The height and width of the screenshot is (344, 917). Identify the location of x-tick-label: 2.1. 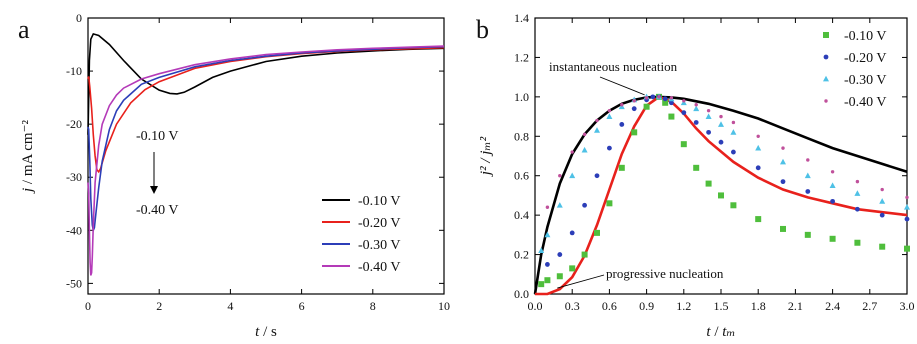
(795, 306).